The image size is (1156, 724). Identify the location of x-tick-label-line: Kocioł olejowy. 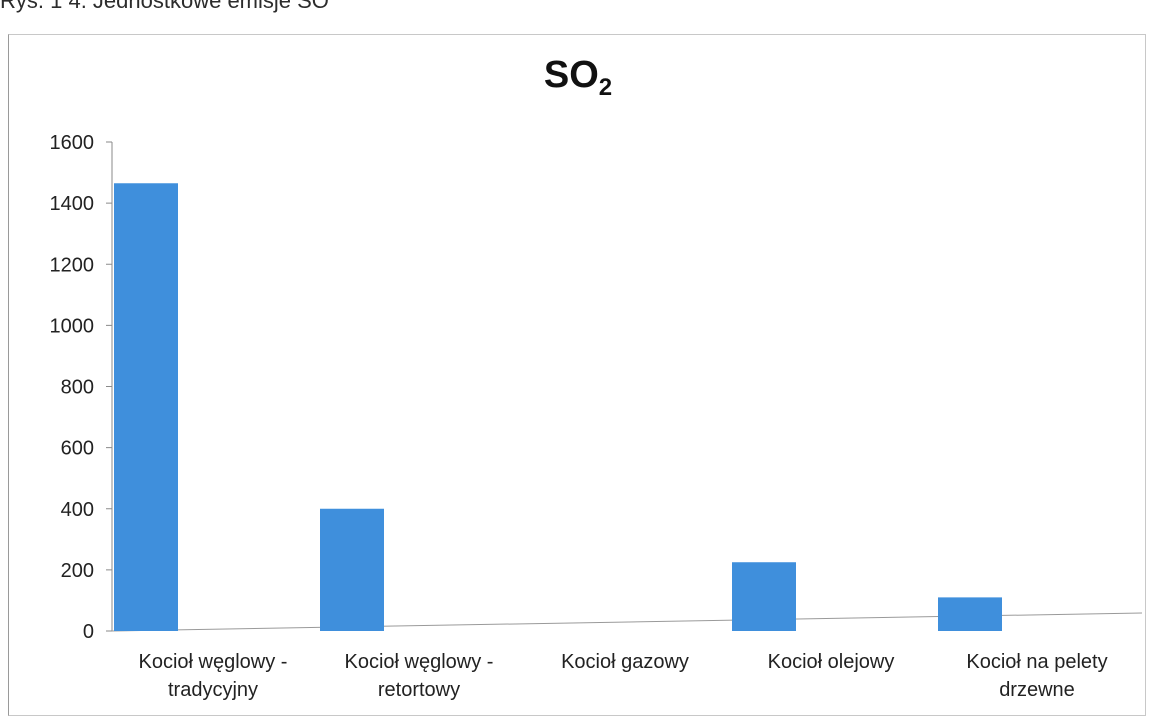
(831, 662).